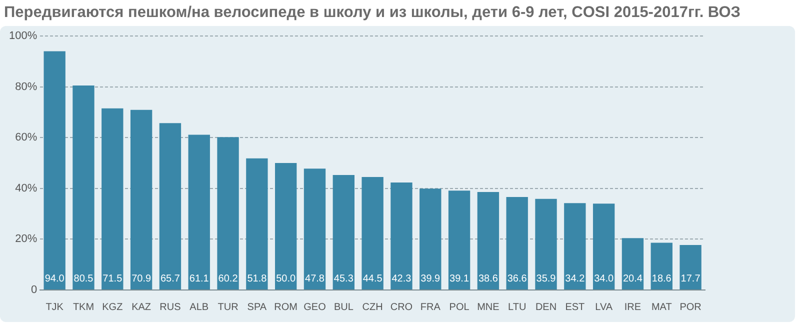 The height and width of the screenshot is (325, 800). Describe the element at coordinates (460, 278) in the screenshot. I see `data-label: 39.1` at that location.